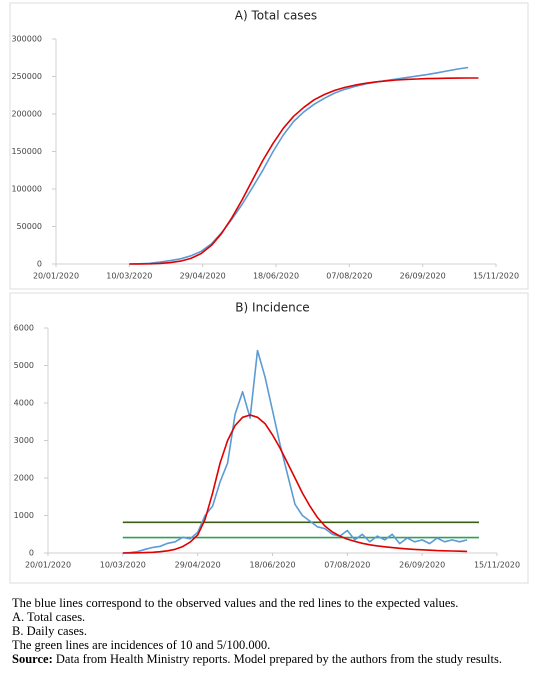 This screenshot has height=680, width=538. I want to click on chart-title: A) Total cases, so click(276, 16).